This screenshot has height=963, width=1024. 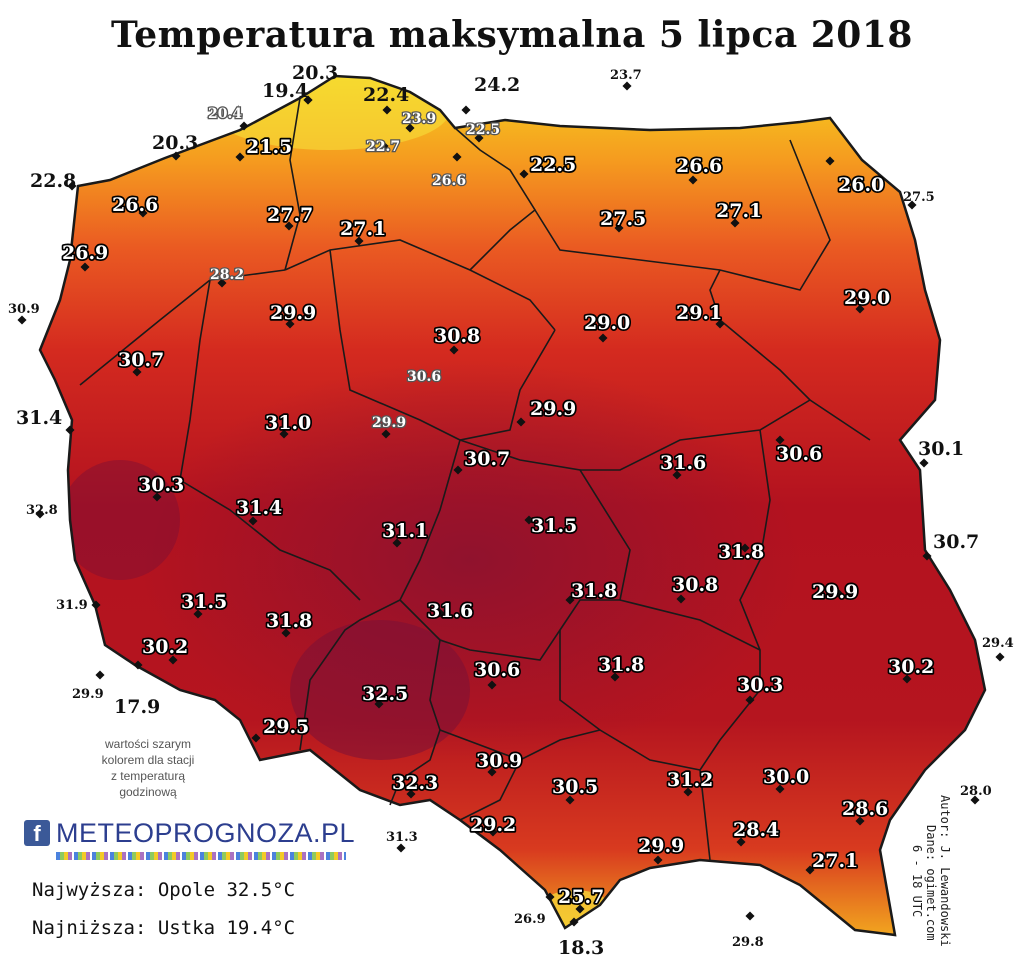 What do you see at coordinates (419, 121) in the screenshot?
I see `station: 23.9` at bounding box center [419, 121].